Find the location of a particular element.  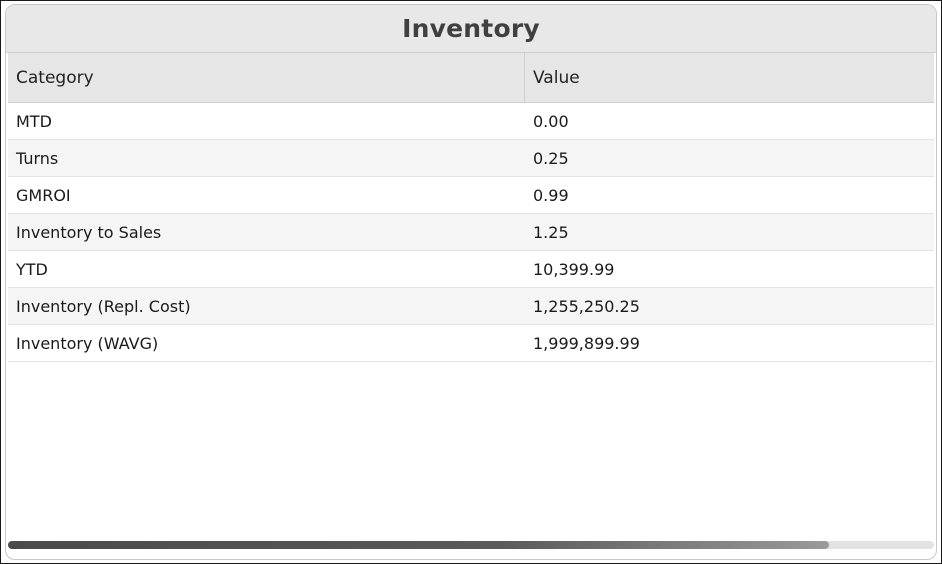

value-cell: 0.99 is located at coordinates (551, 195).